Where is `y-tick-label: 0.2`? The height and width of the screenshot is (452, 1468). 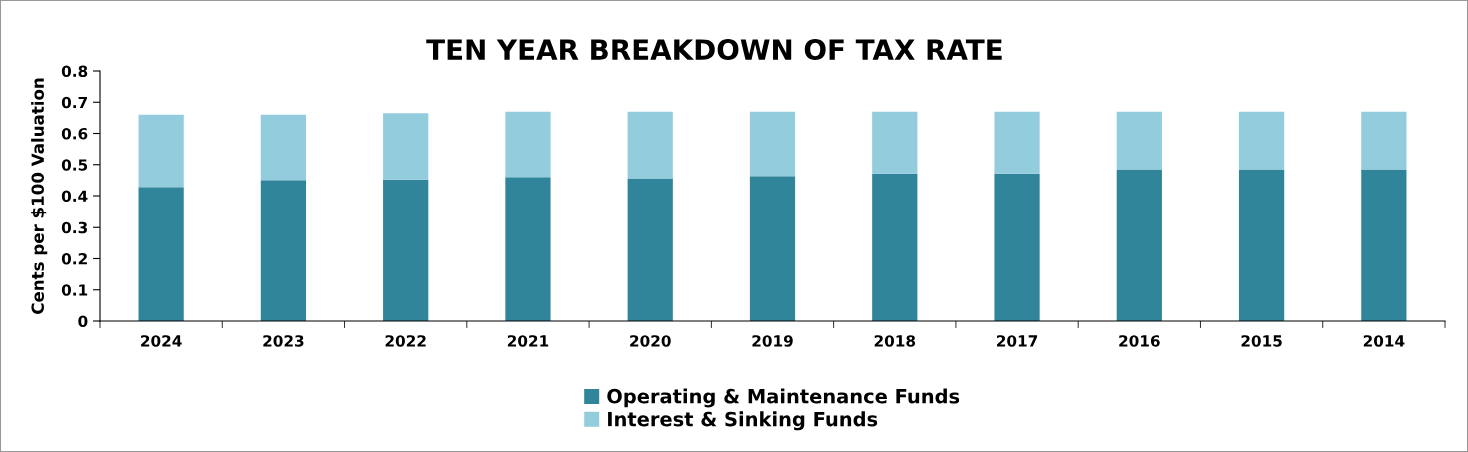
y-tick-label: 0.2 is located at coordinates (74, 258).